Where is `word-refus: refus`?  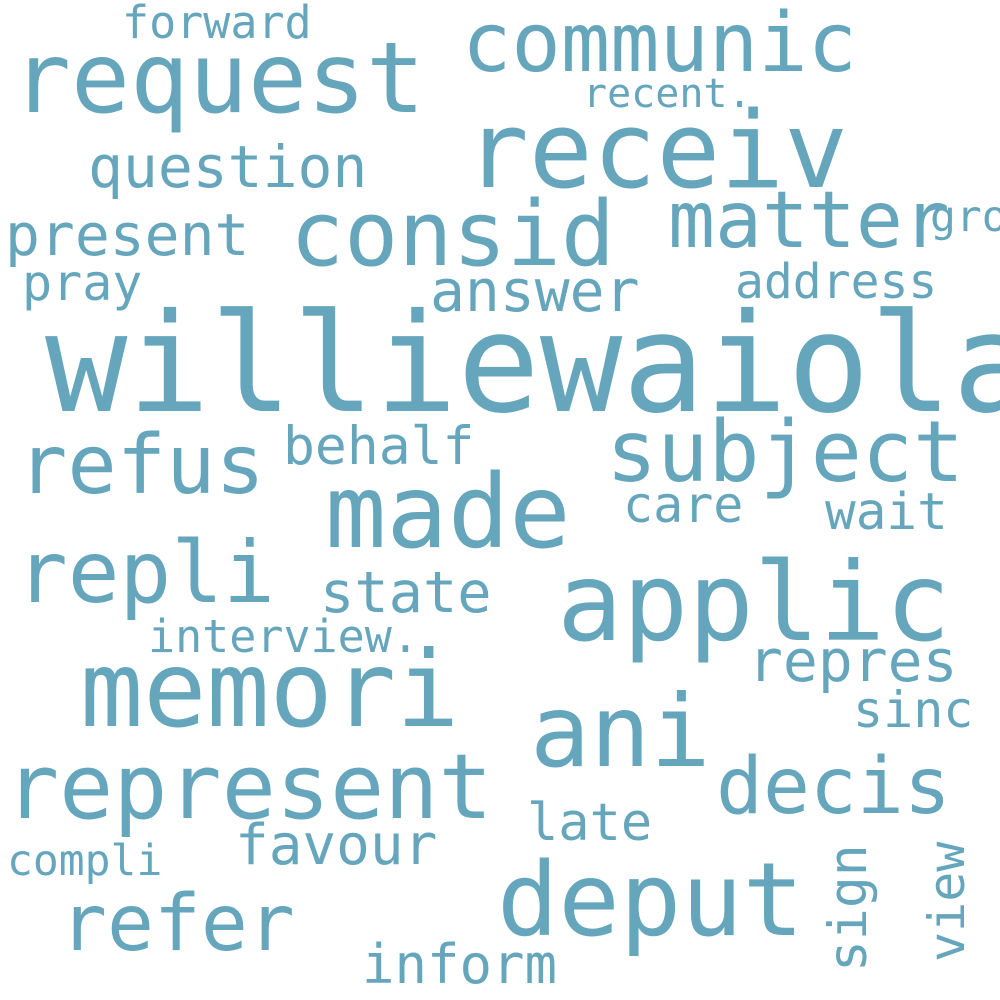 word-refus: refus is located at coordinates (141, 465).